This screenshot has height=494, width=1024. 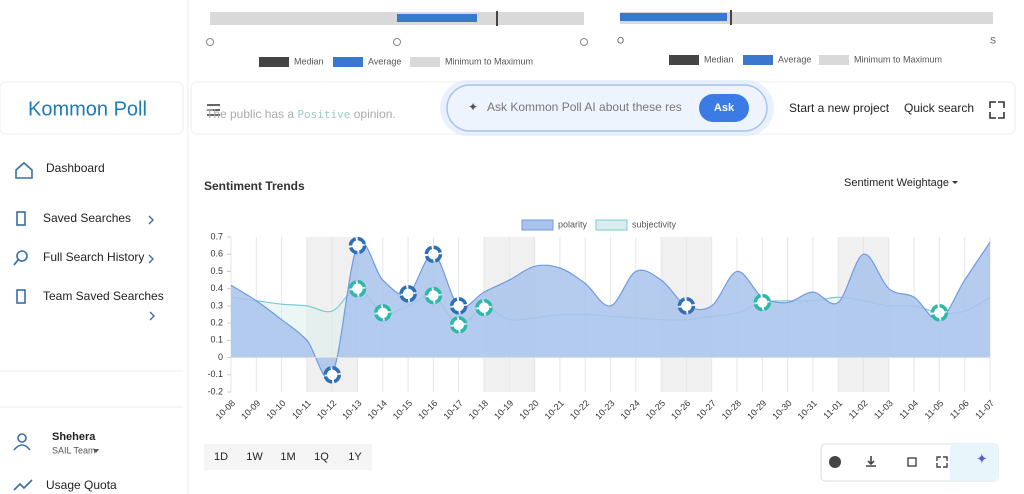 I want to click on user-team: SAIL Team, so click(x=74, y=450).